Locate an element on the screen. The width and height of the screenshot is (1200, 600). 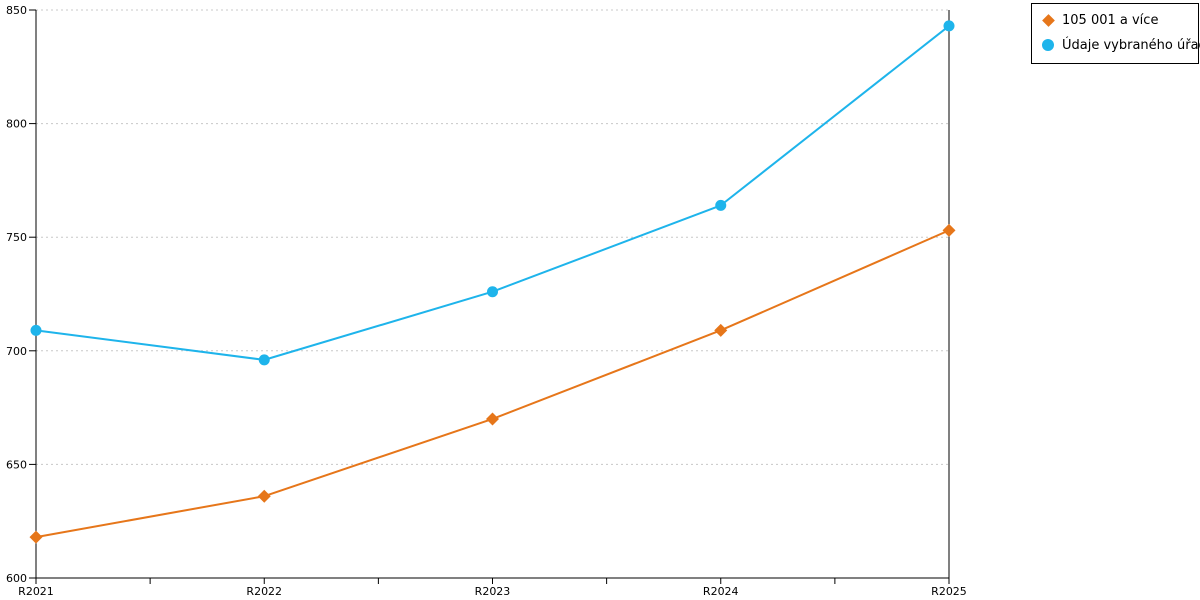
y-axis-label: 850 is located at coordinates (16, 10).